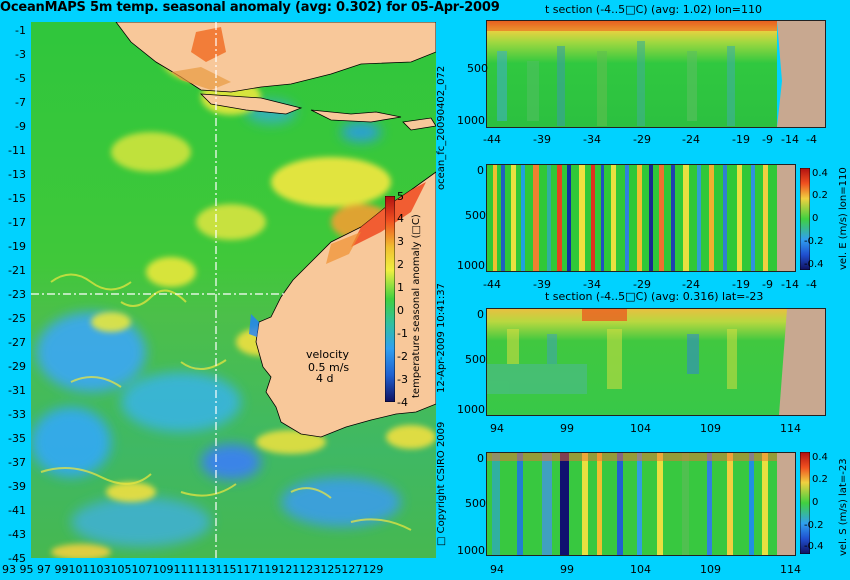  What do you see at coordinates (402, 356) in the screenshot?
I see `colorbar-tick: -2` at bounding box center [402, 356].